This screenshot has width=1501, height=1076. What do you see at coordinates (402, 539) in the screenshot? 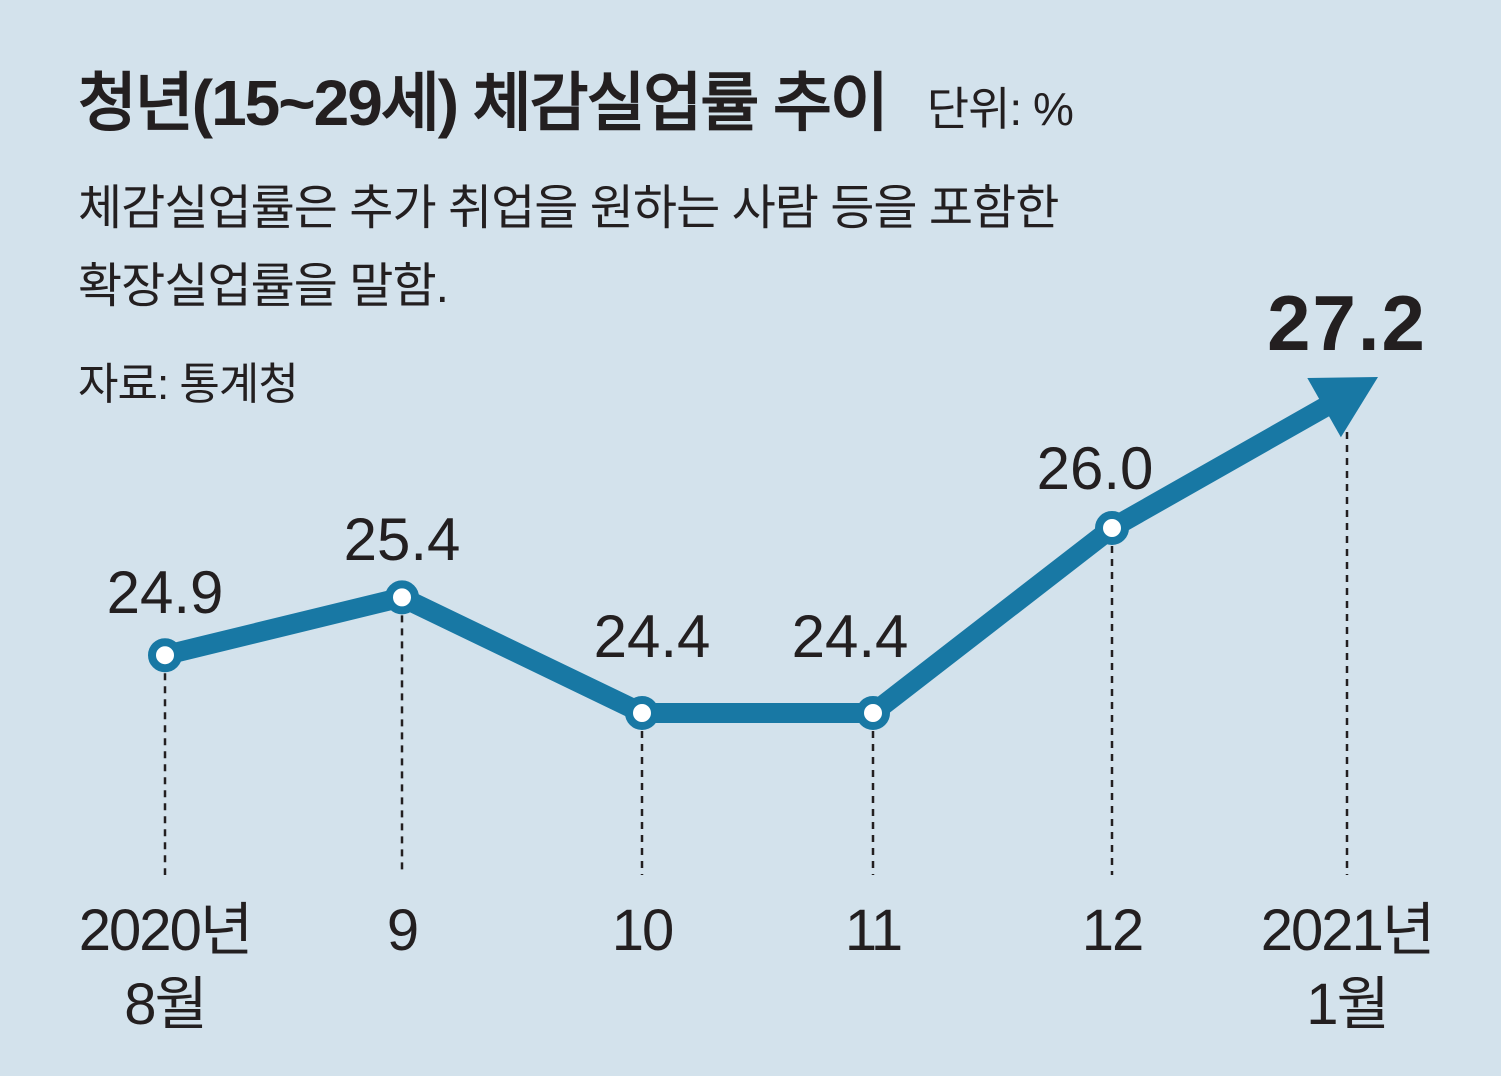
I see `data-label-1: 25.4` at bounding box center [402, 539].